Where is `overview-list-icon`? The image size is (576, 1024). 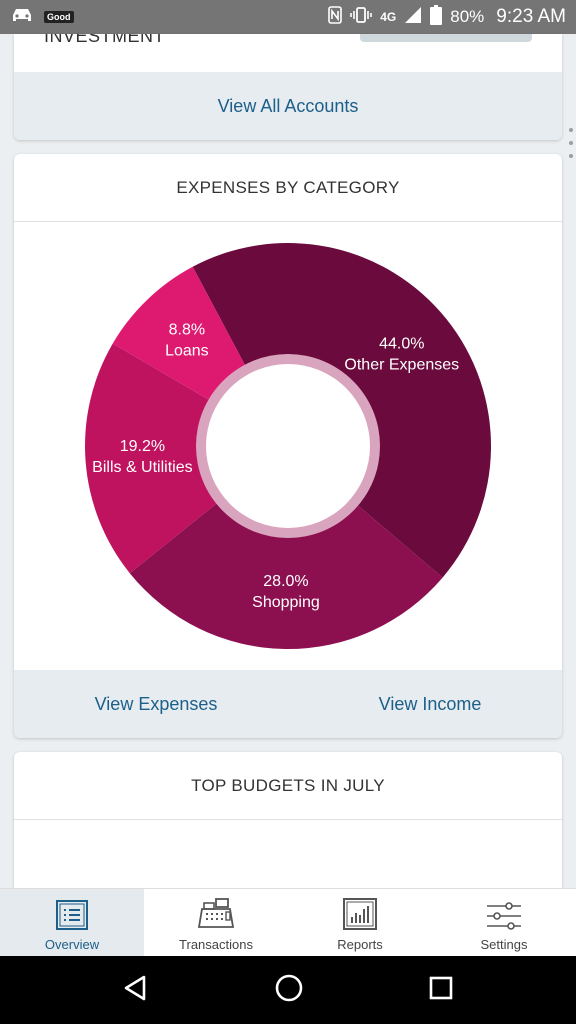
overview-list-icon is located at coordinates (72, 915).